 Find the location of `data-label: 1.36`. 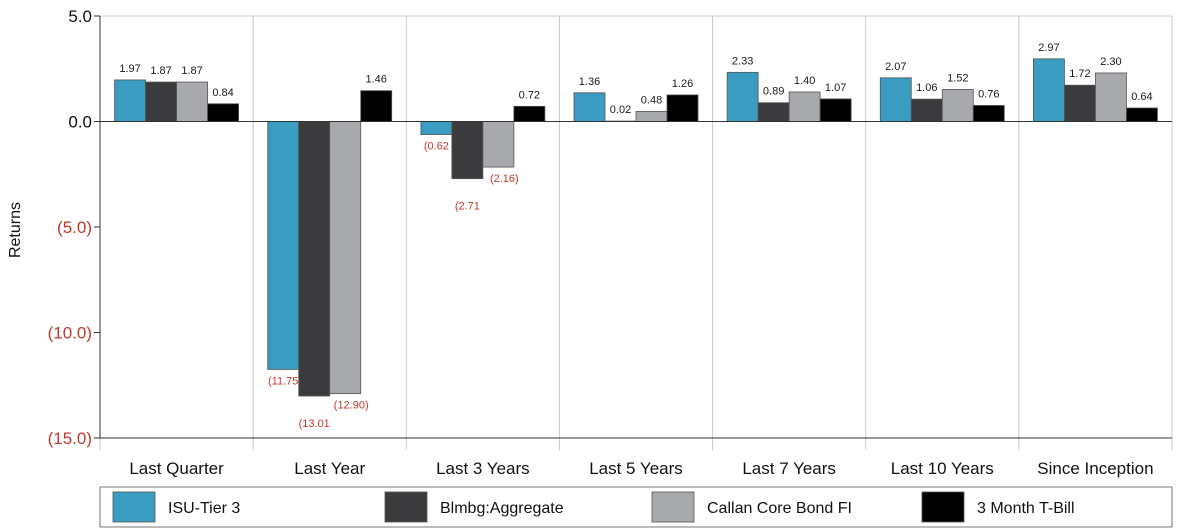

data-label: 1.36 is located at coordinates (589, 82).